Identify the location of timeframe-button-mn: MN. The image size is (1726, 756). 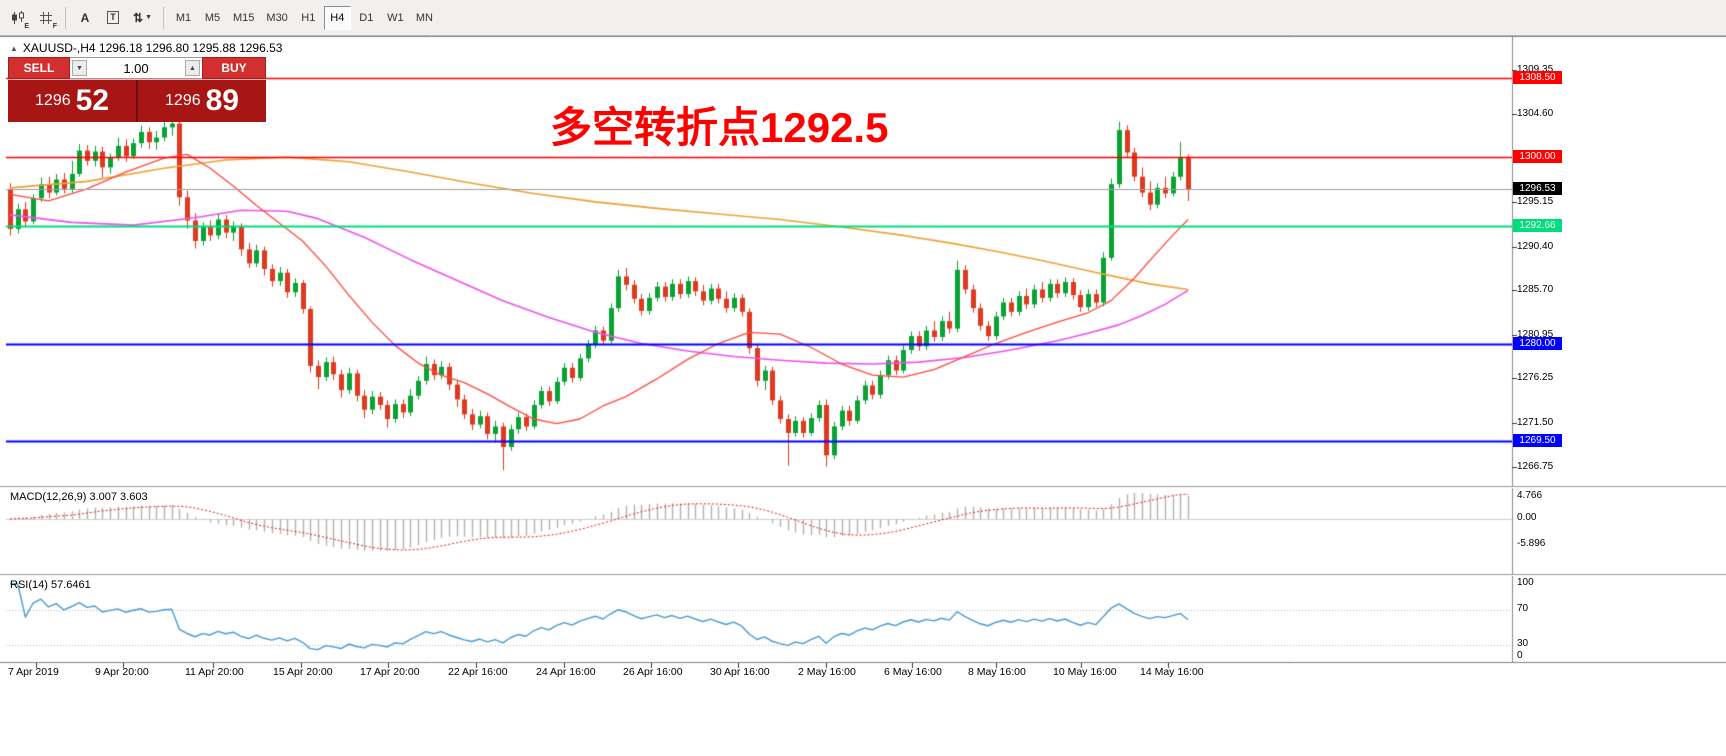
(424, 18).